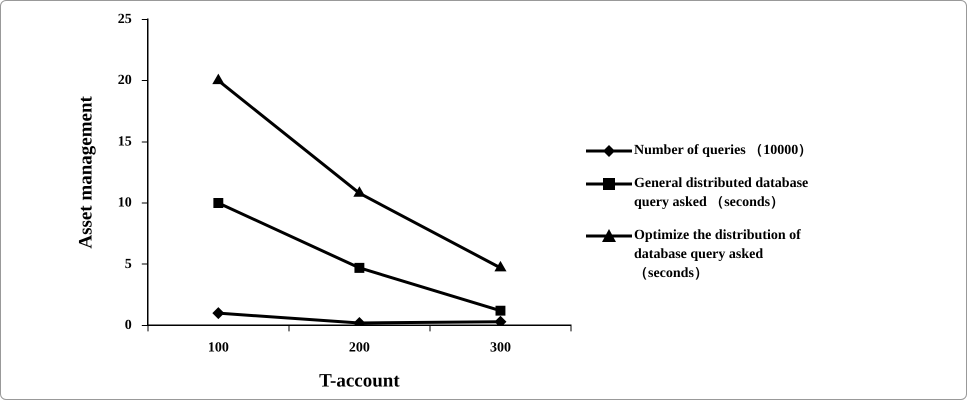 The image size is (969, 402). Describe the element at coordinates (722, 193) in the screenshot. I see `legend-label: General distributed database query asked （seconds）` at that location.